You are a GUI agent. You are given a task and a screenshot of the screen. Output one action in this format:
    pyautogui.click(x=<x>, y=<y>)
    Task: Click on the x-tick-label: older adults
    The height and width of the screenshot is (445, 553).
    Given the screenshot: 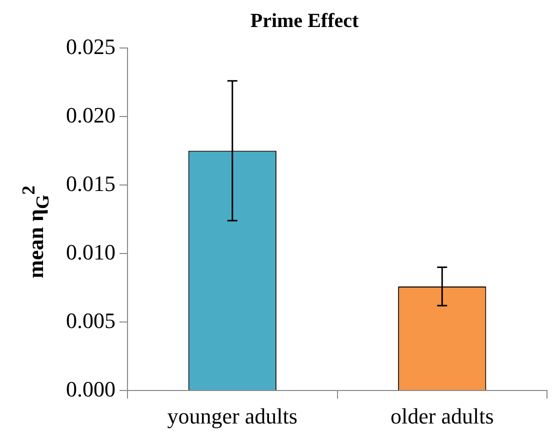 What is the action you would take?
    pyautogui.click(x=442, y=416)
    